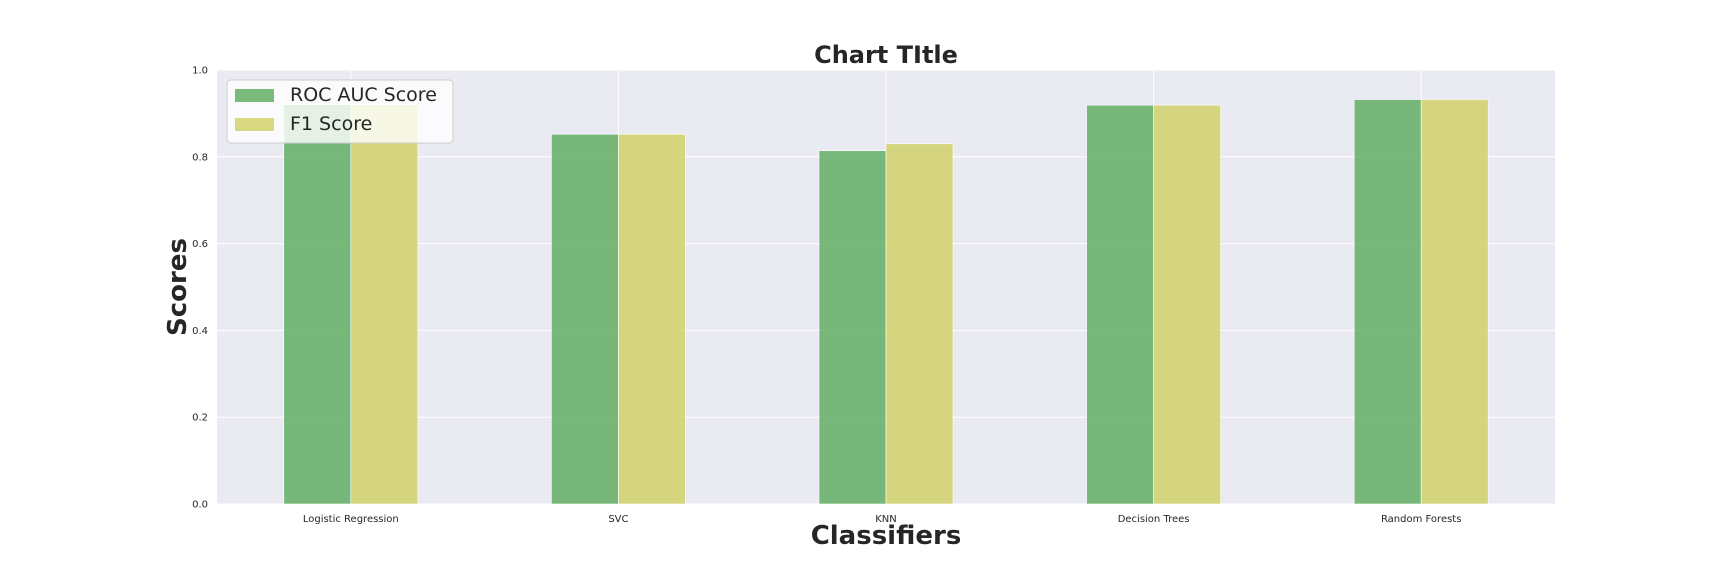  Describe the element at coordinates (254, 124) in the screenshot. I see `legend-swatch-f1` at that location.